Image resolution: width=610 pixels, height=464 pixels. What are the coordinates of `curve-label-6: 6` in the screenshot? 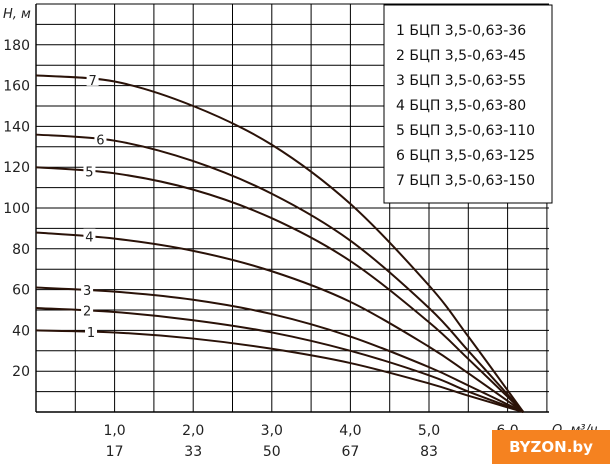 It's located at (100, 141).